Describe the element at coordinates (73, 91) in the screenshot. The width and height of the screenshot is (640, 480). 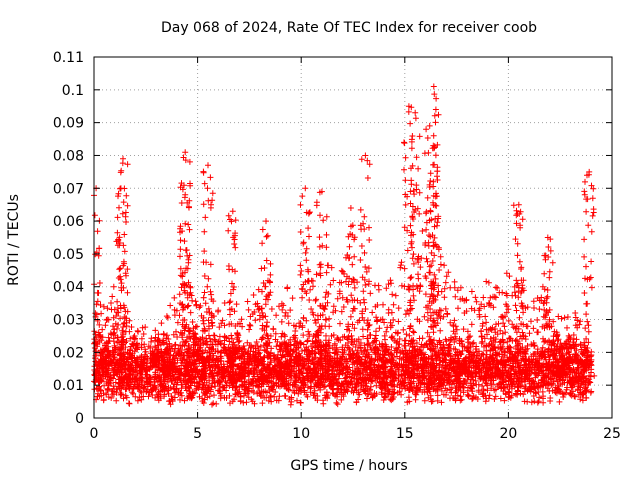
I see `y-tick-label: 0.1` at that location.